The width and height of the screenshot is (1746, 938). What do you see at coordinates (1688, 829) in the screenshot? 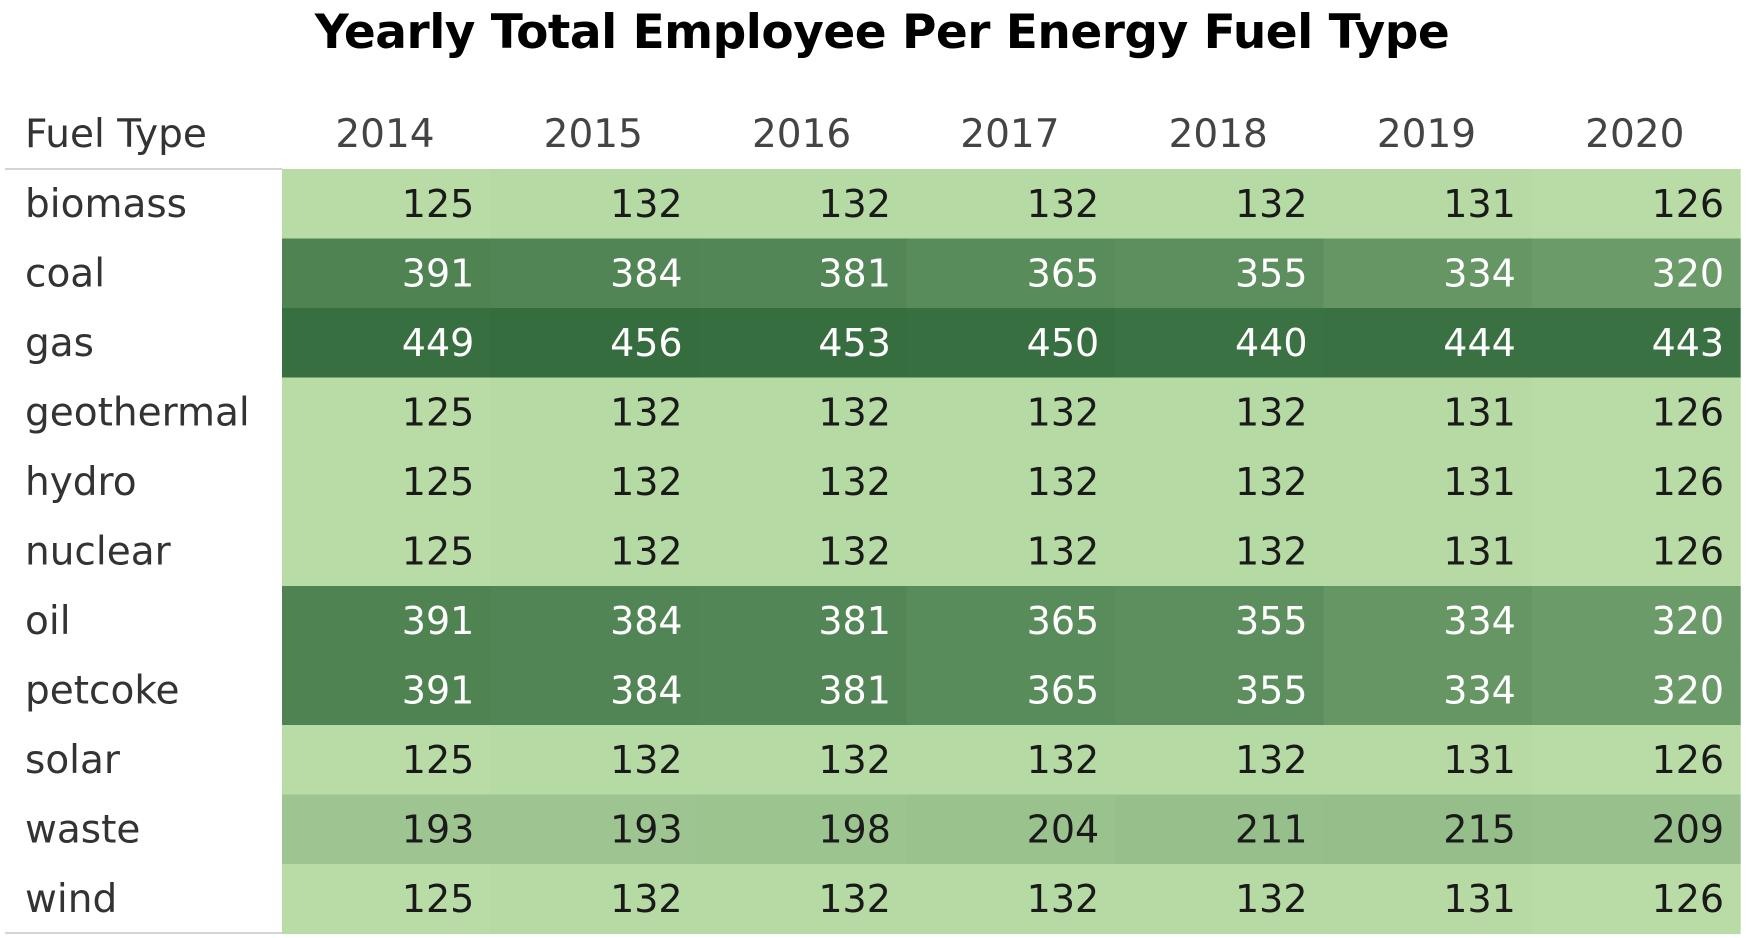
I see `cell-value-label: 209` at bounding box center [1688, 829].